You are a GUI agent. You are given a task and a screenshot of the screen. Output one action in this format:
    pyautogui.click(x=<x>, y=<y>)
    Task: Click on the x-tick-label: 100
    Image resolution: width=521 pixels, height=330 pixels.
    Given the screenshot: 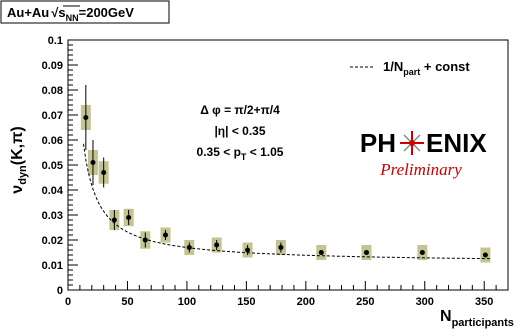 What is the action you would take?
    pyautogui.click(x=187, y=302)
    